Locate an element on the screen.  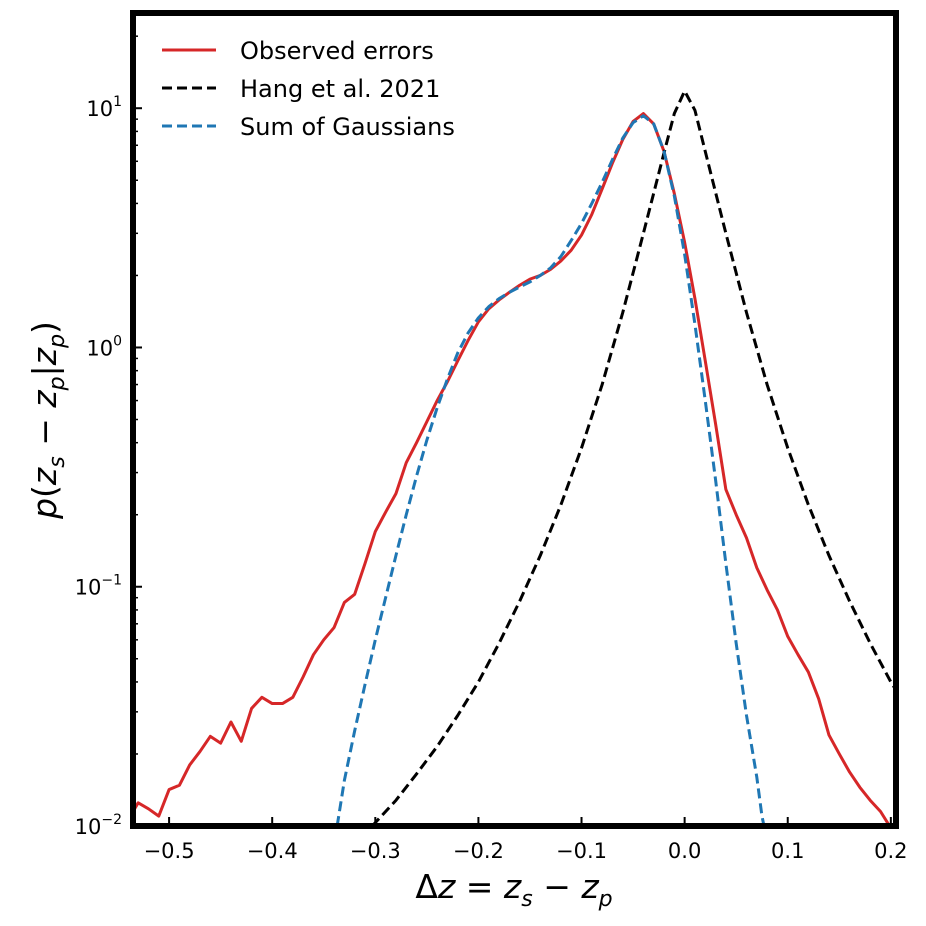
y-tick-label: 10⁻² is located at coordinates (98, 825).